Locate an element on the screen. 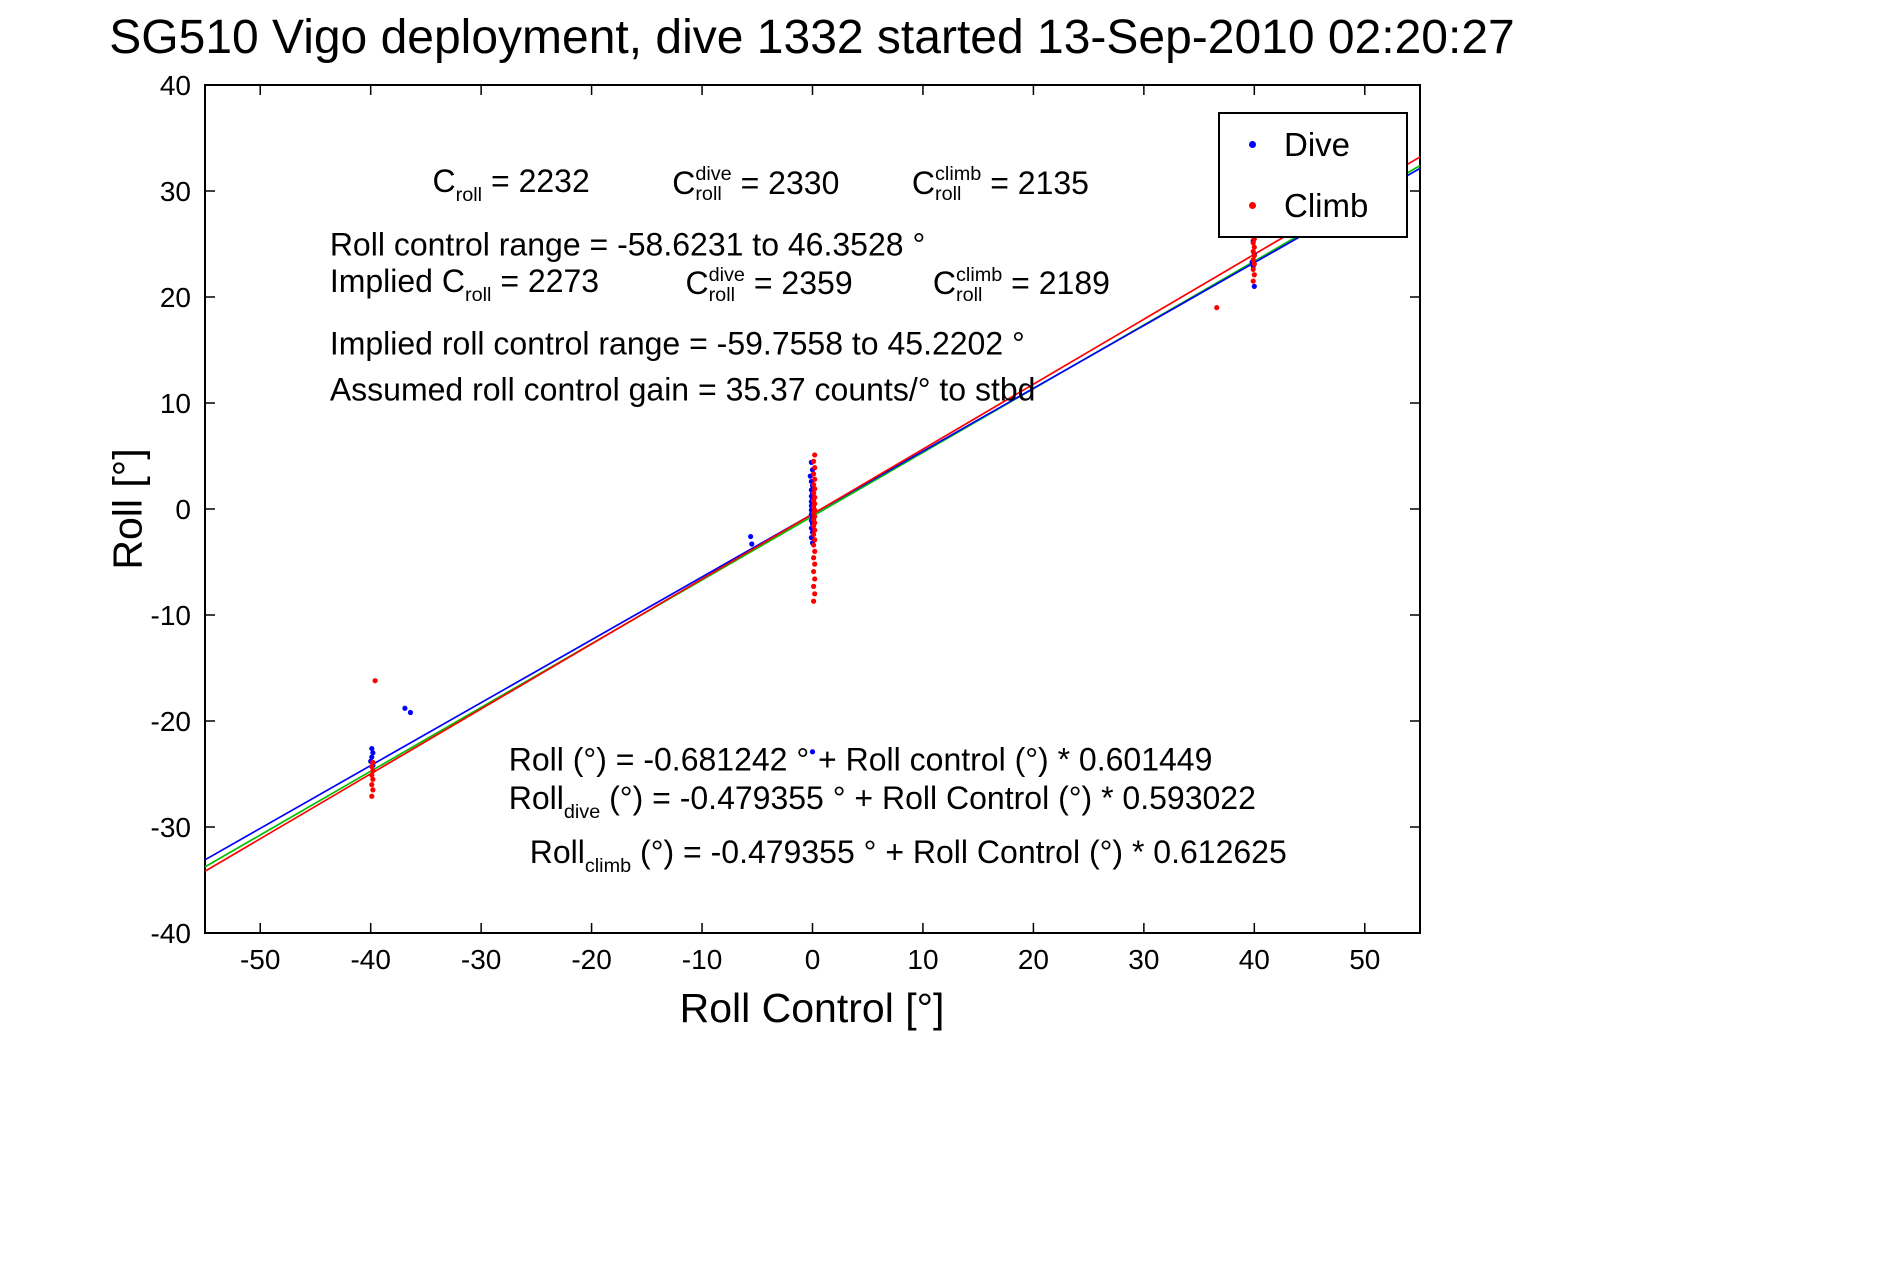 This screenshot has height=1262, width=1891. x-axis-label: Roll Control [°] is located at coordinates (812, 1008).